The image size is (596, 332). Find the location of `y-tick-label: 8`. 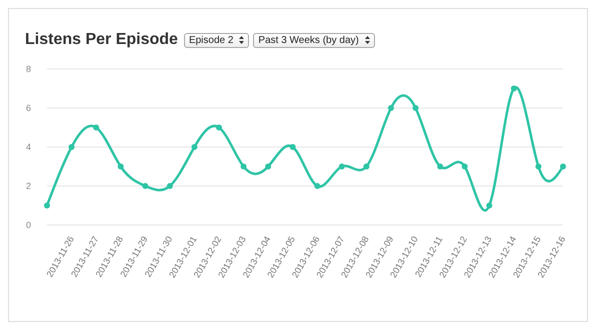

y-tick-label: 8 is located at coordinates (28, 69).